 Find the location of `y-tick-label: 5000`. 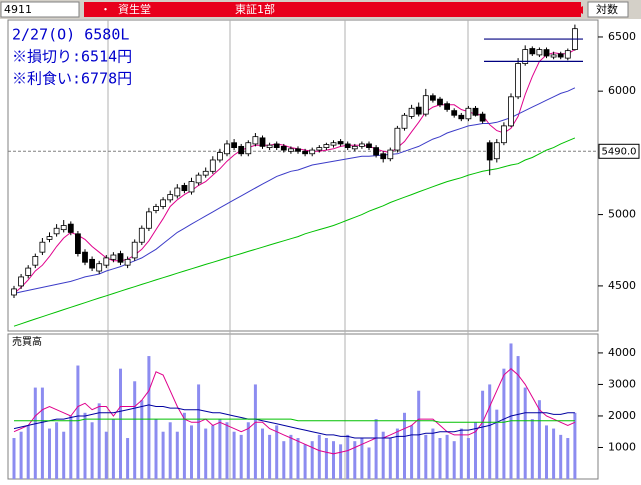

y-tick-label: 5000 is located at coordinates (622, 214).